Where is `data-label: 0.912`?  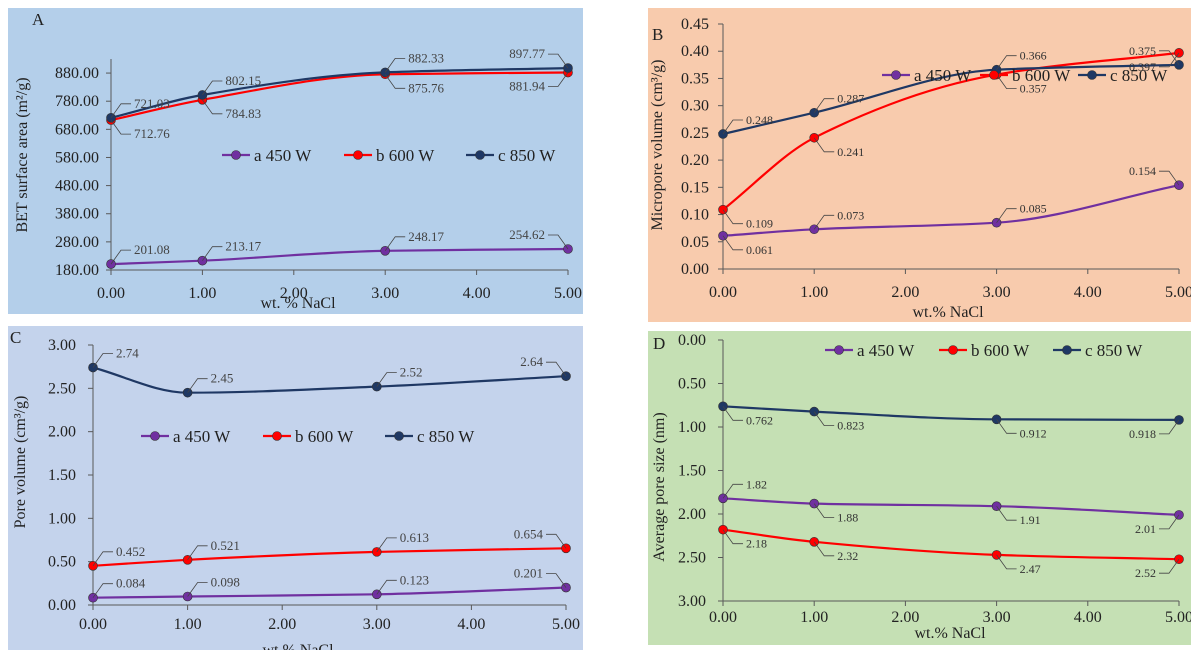
data-label: 0.912 is located at coordinates (1033, 433).